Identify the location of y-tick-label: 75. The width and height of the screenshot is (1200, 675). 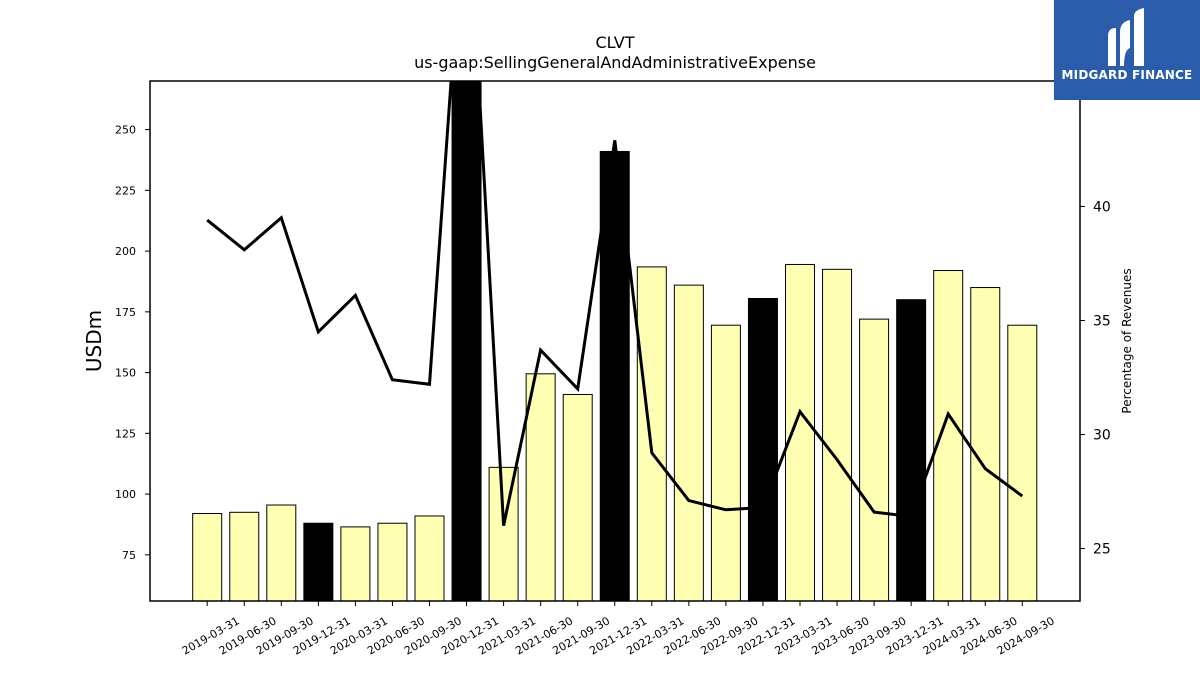
(129, 555).